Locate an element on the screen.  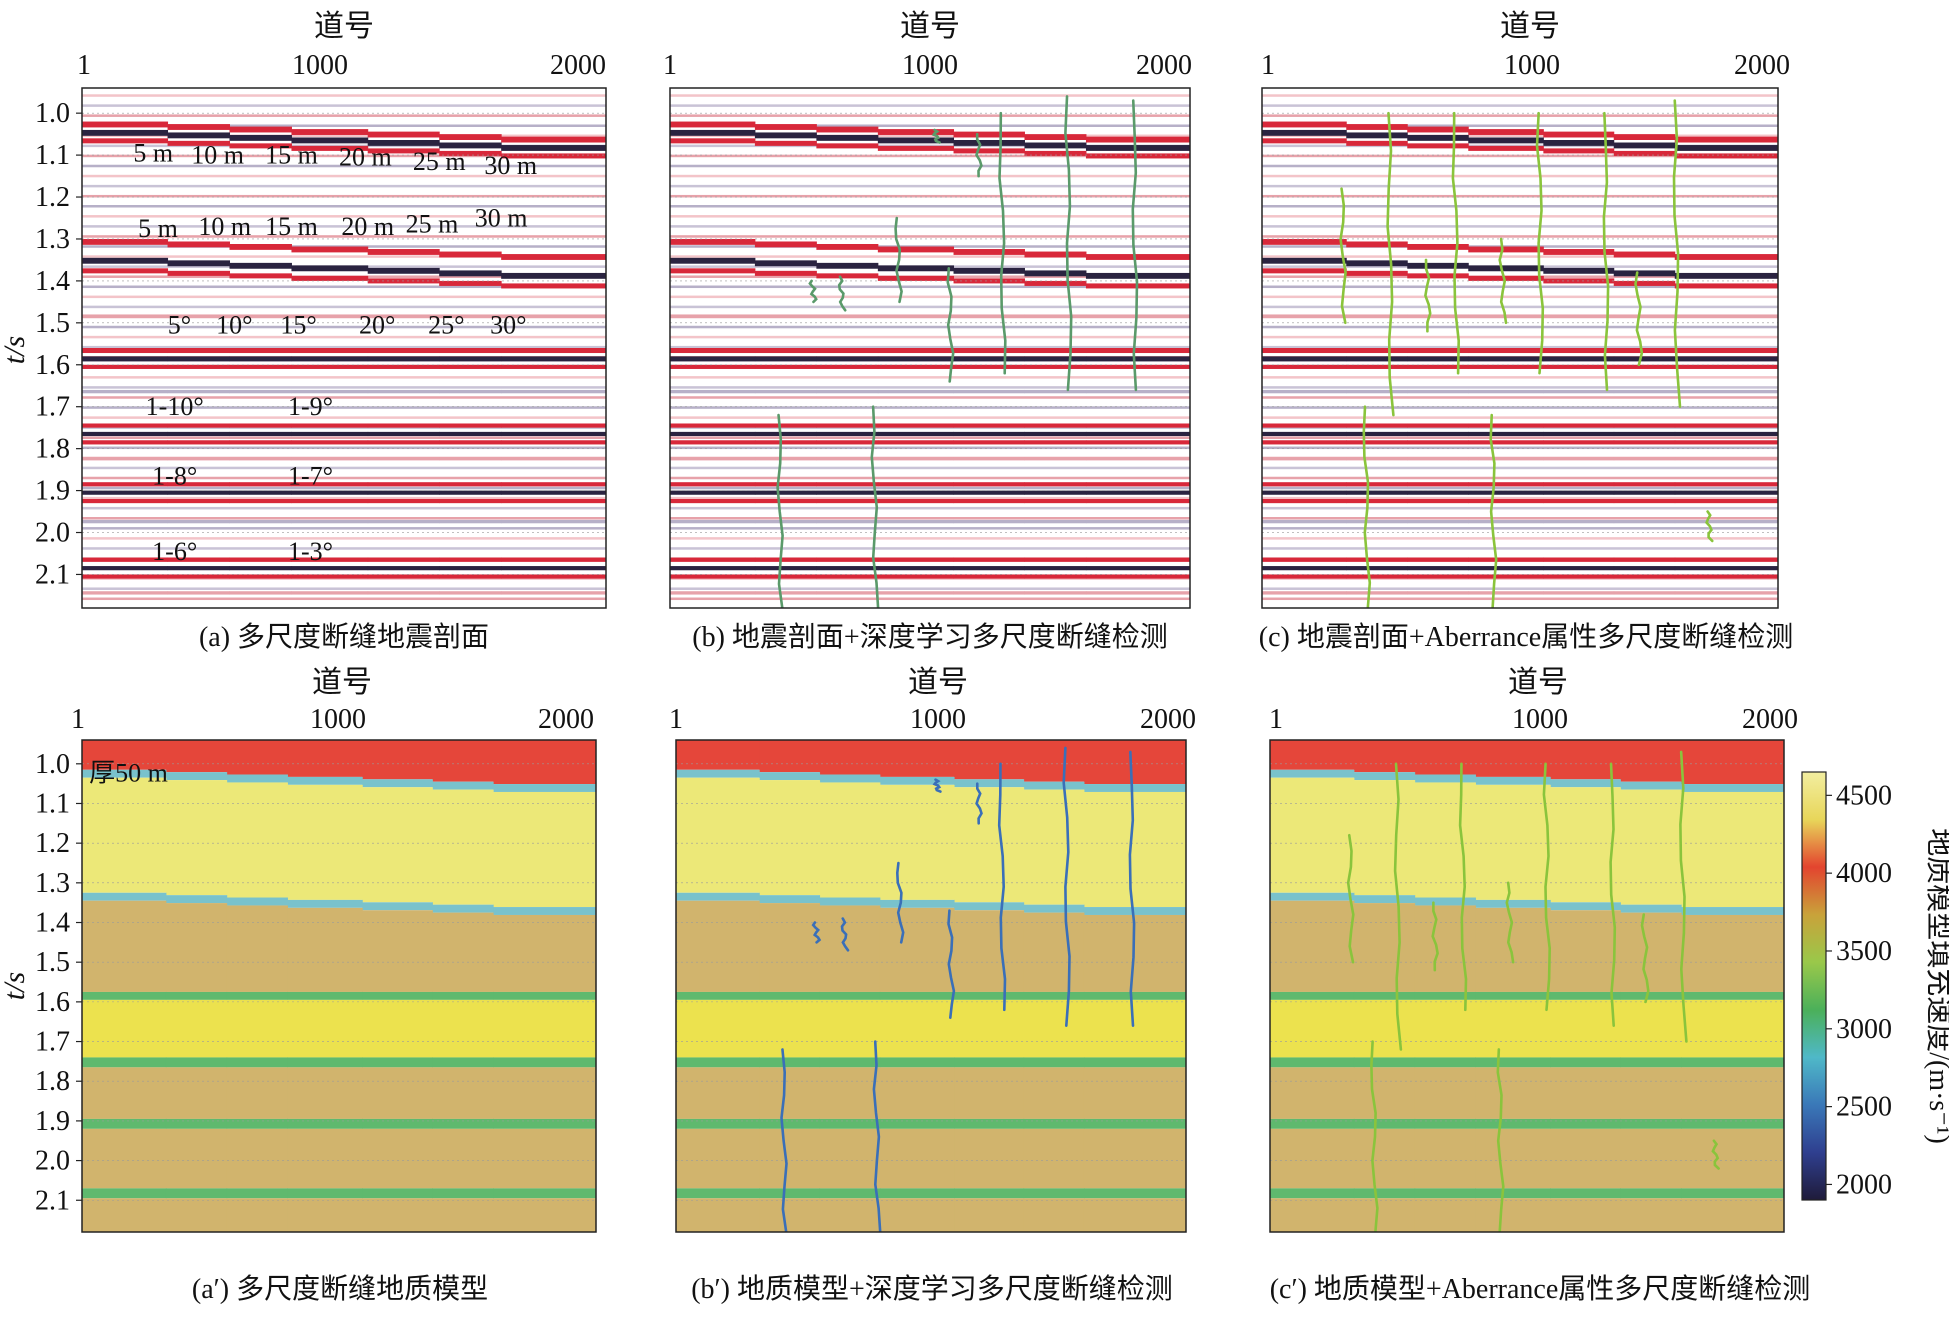
ytick-label: 1.0 is located at coordinates (52, 113).